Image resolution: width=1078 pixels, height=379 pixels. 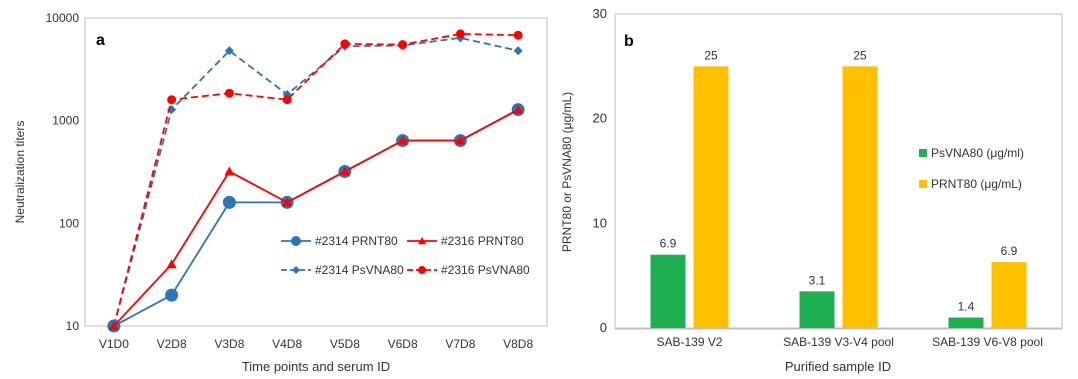 What do you see at coordinates (172, 344) in the screenshot?
I see `x-tick-label: V2D8` at bounding box center [172, 344].